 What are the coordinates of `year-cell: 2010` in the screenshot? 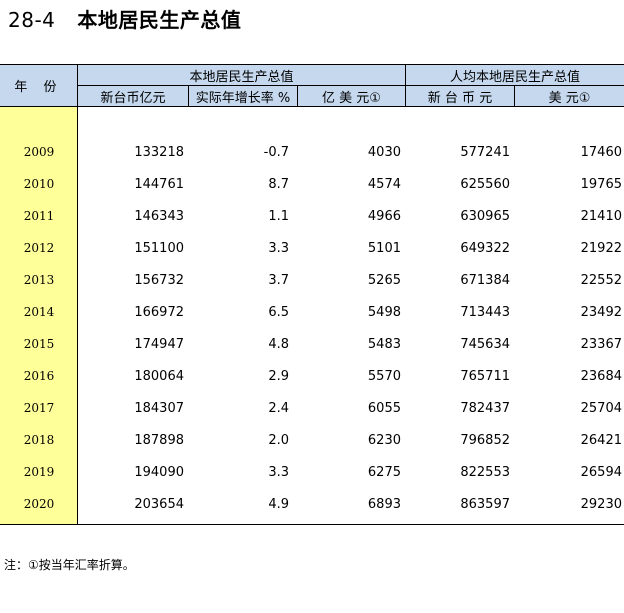 It's located at (39, 184).